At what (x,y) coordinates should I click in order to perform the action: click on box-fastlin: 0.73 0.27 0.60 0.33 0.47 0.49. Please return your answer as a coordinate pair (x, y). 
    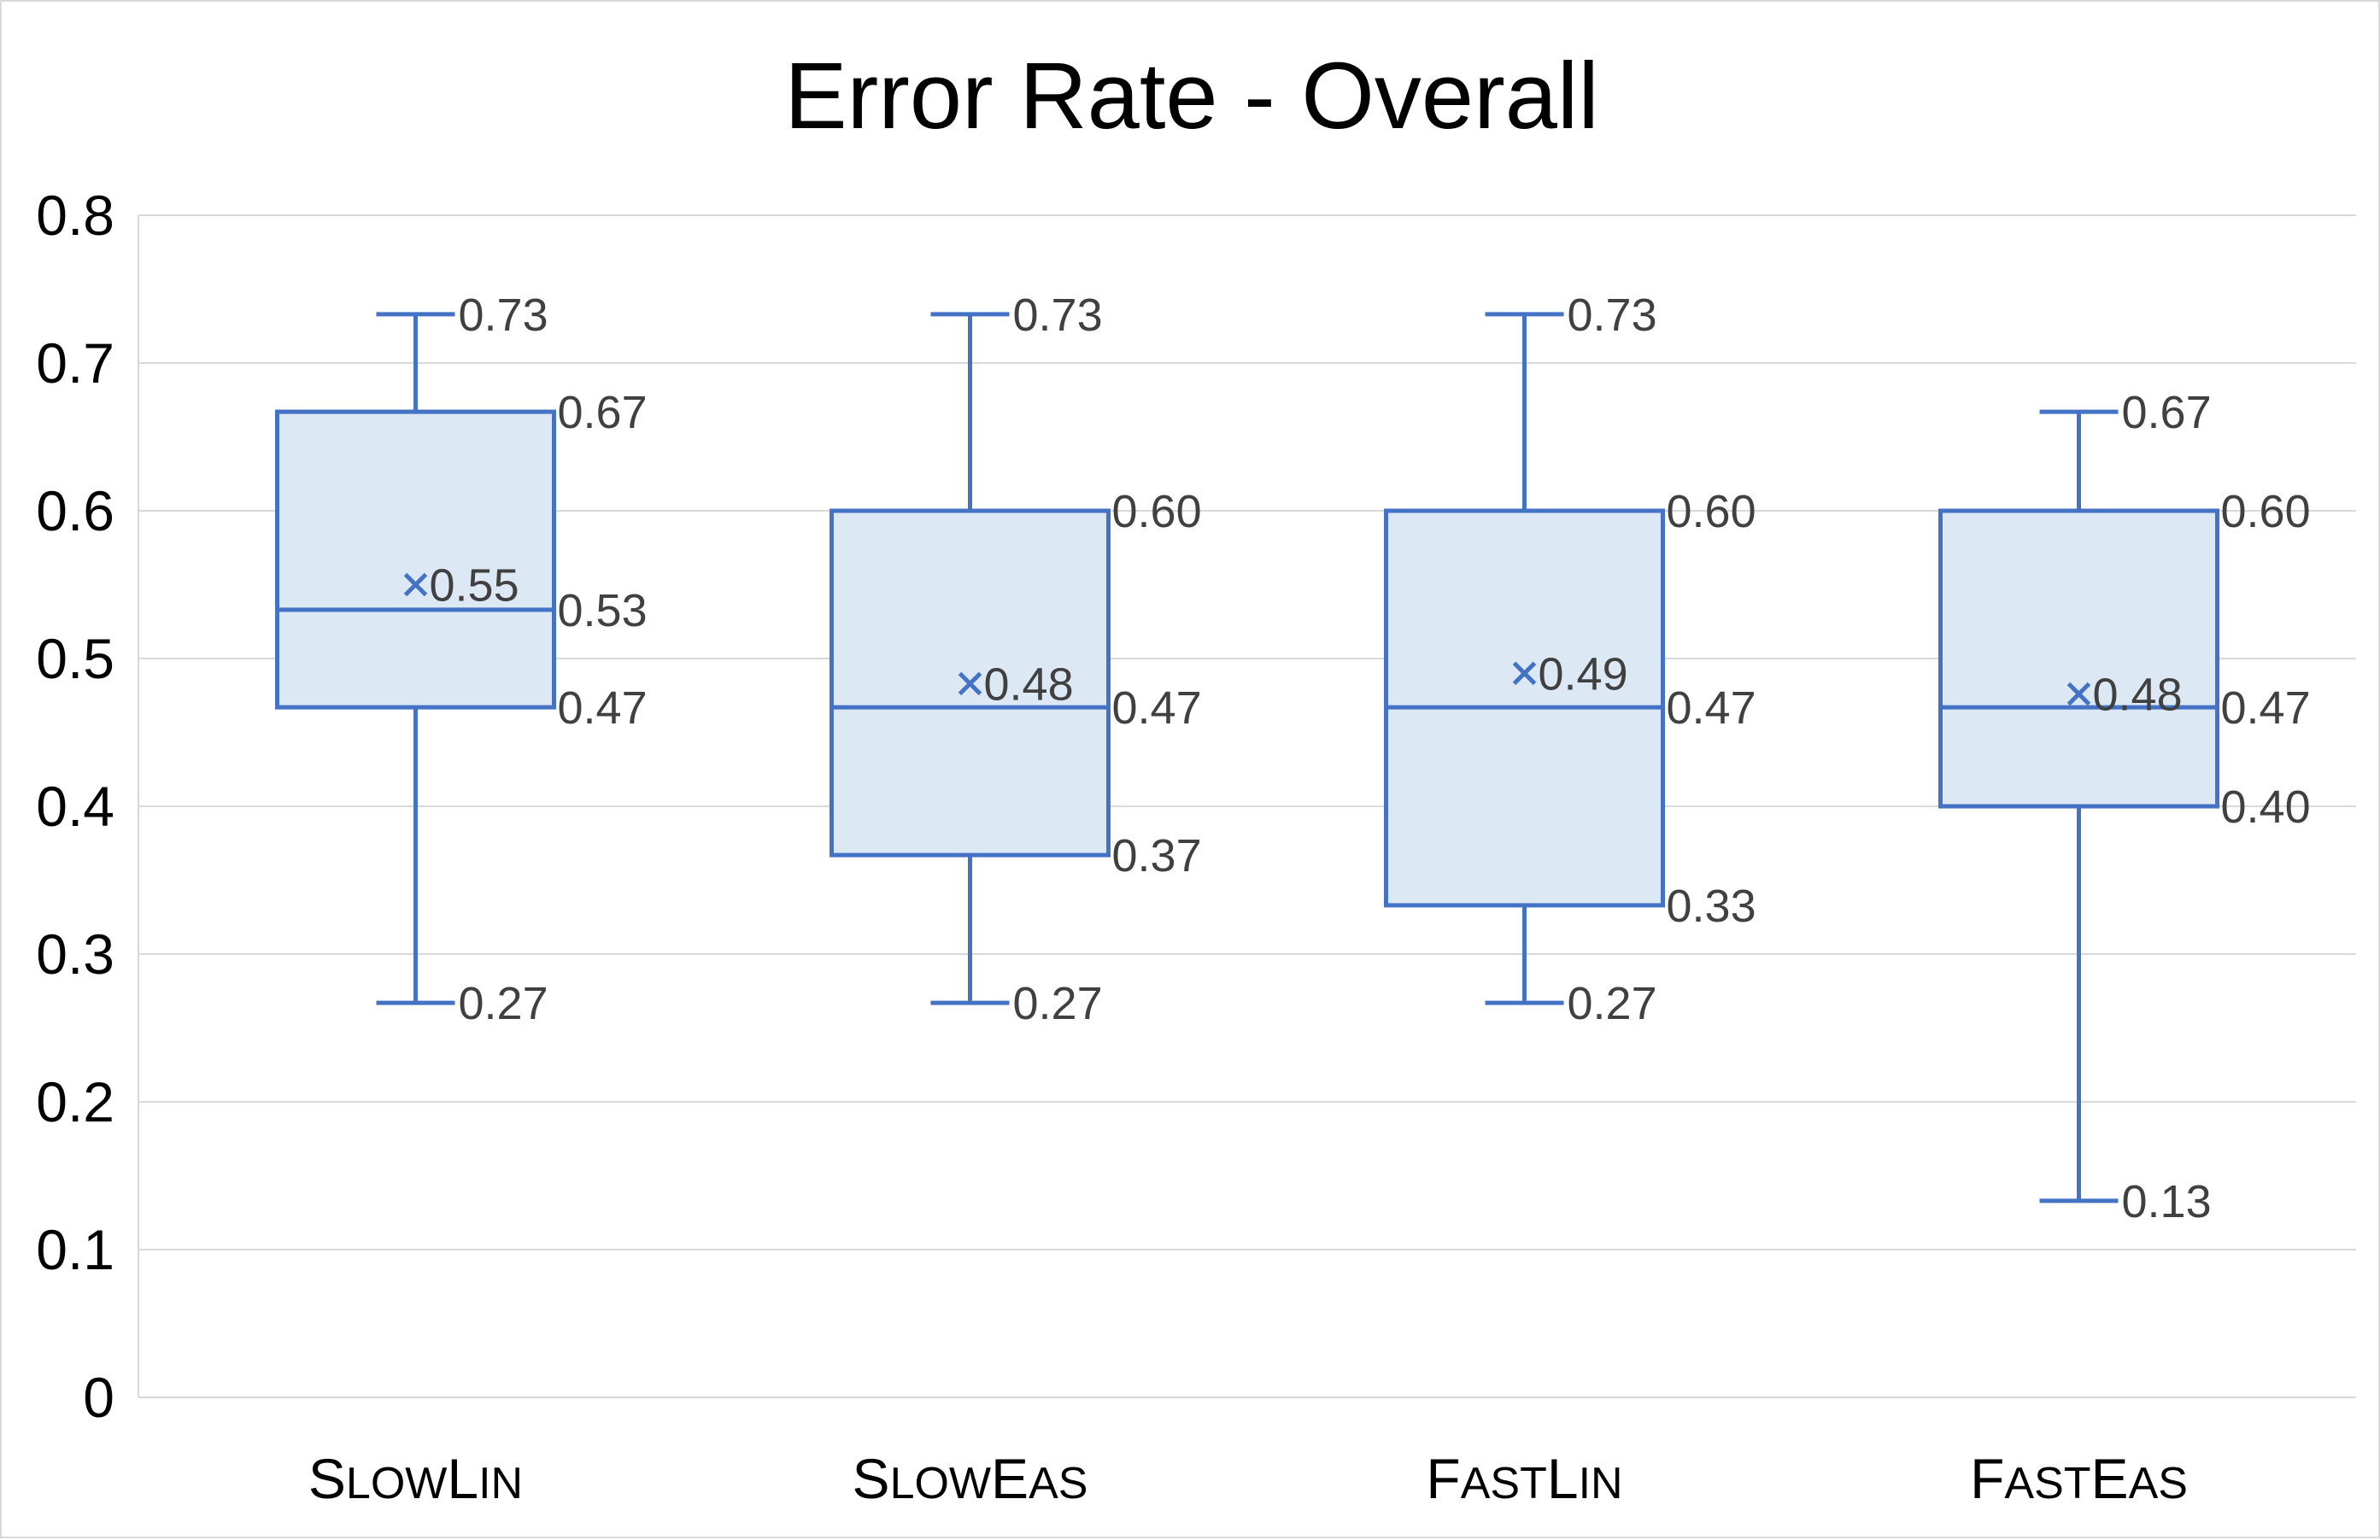
    Looking at the image, I should click on (1570, 659).